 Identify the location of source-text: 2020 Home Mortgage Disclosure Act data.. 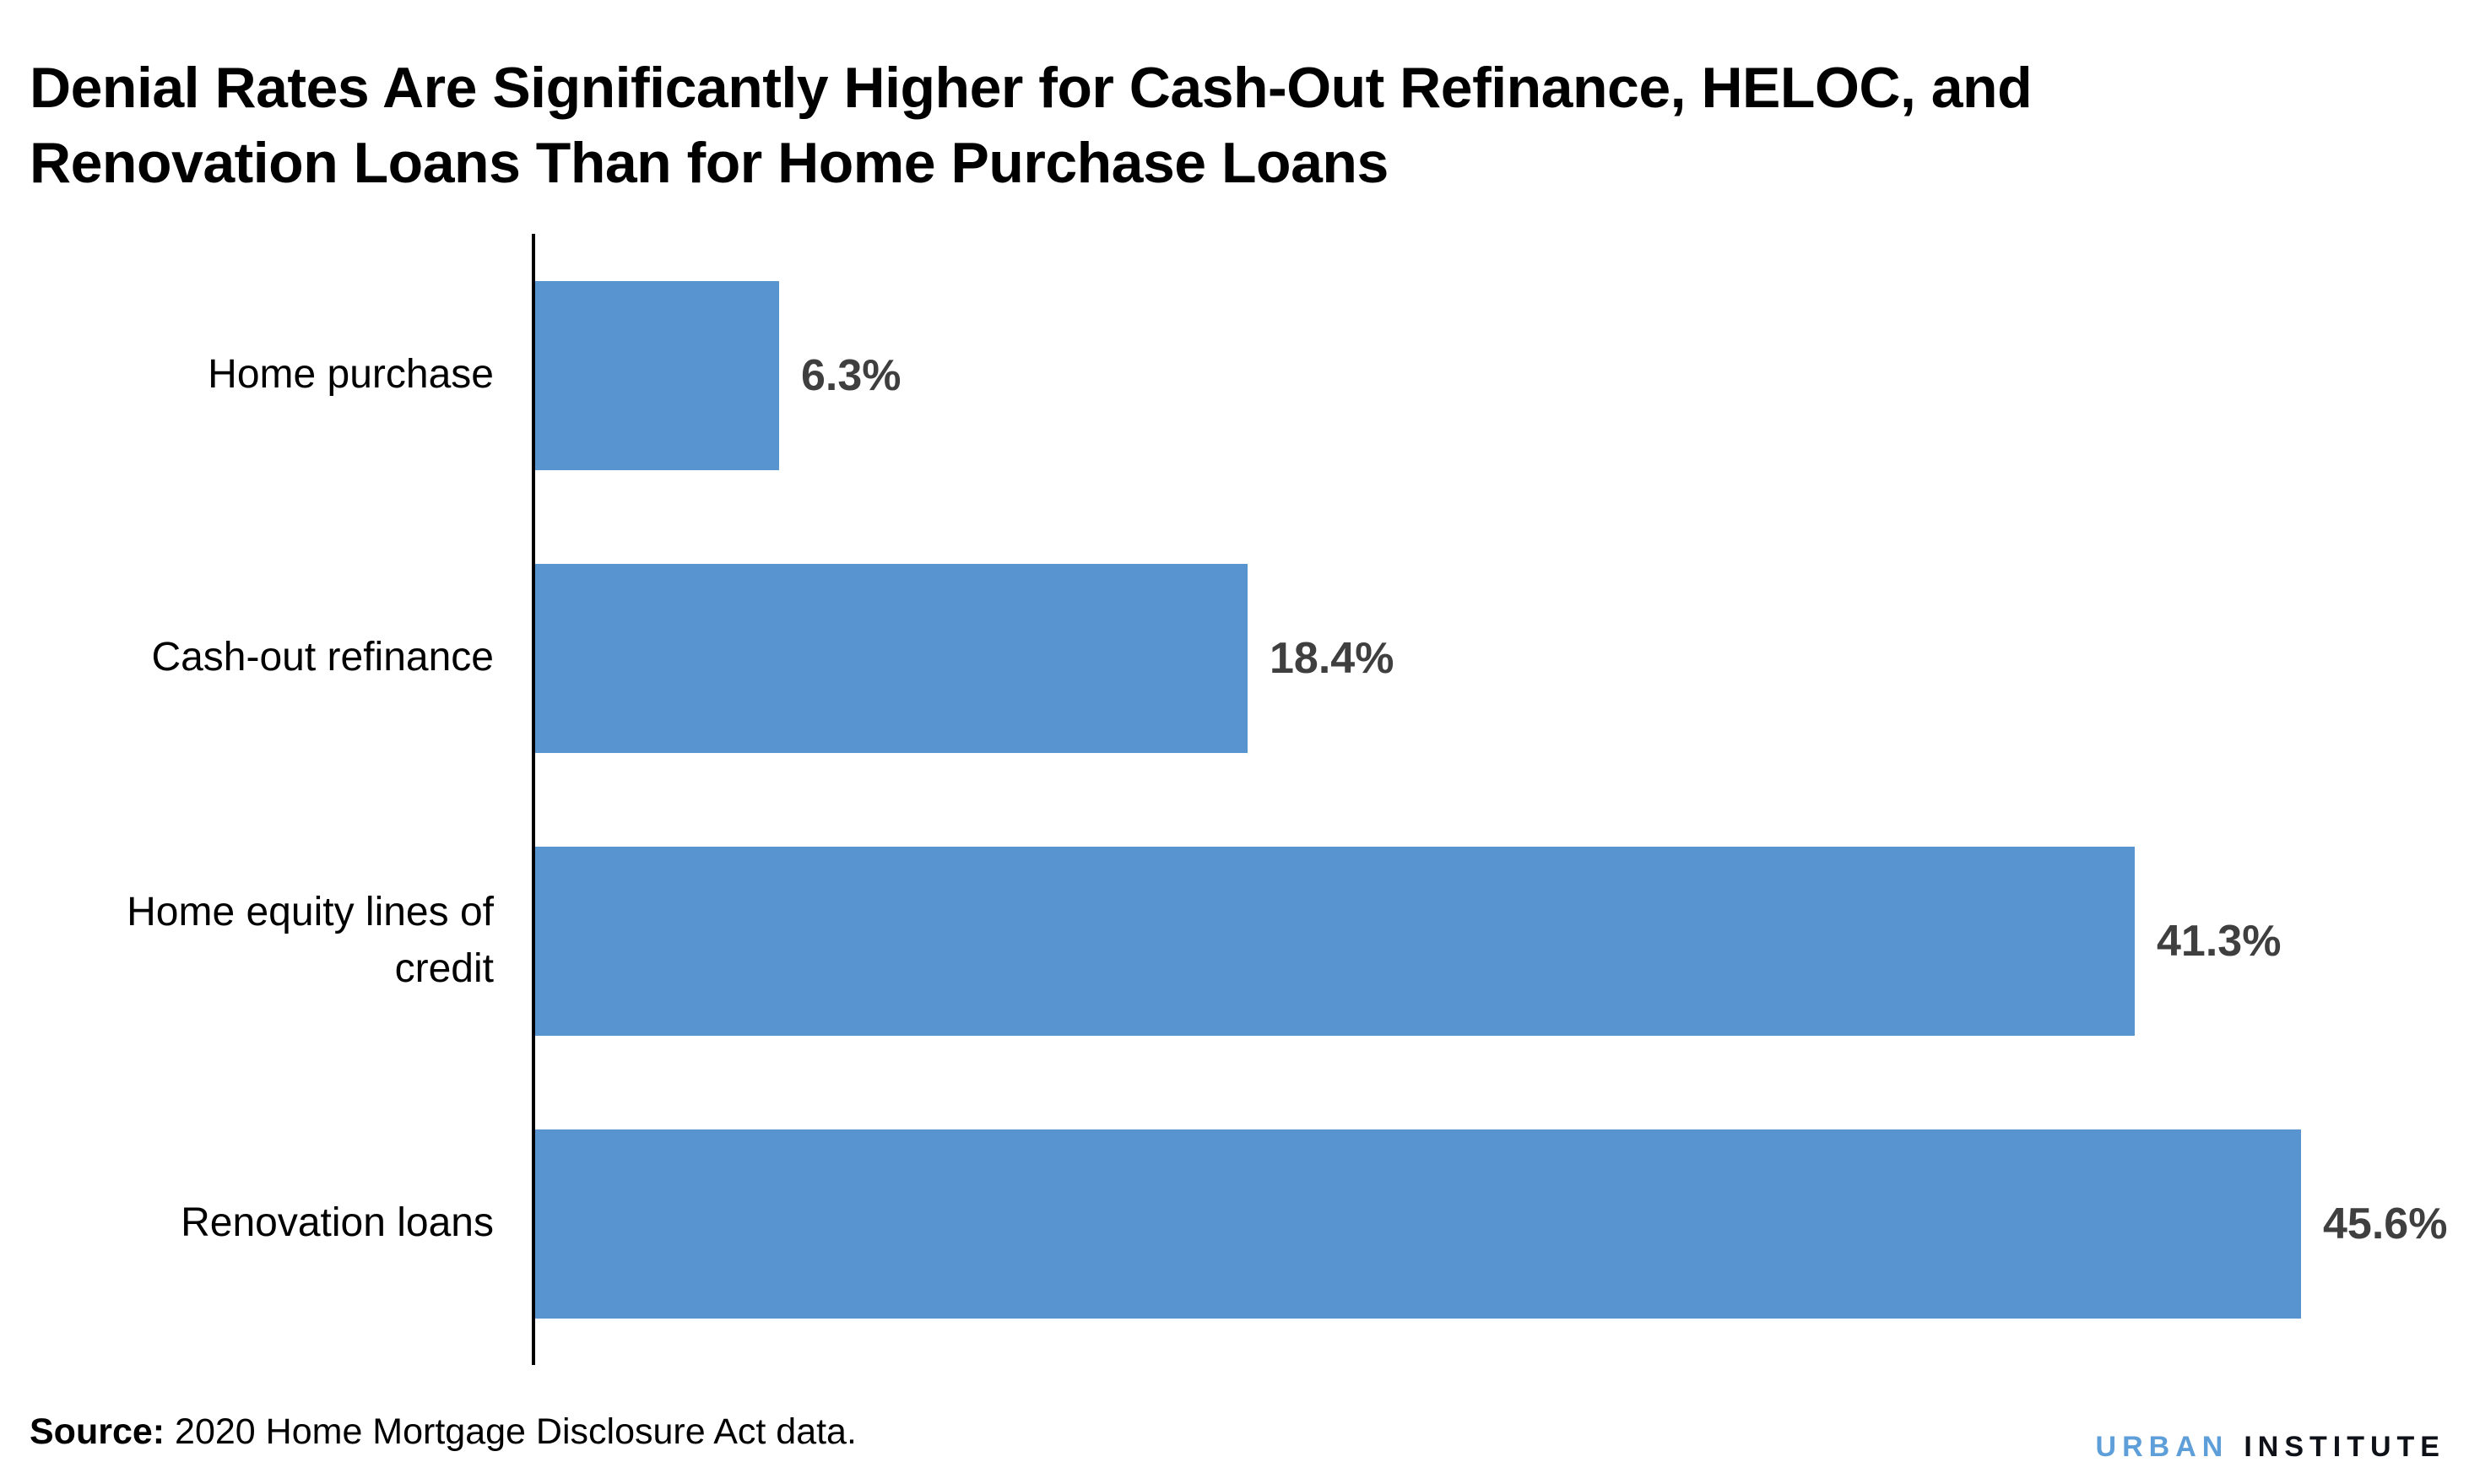
(511, 1431).